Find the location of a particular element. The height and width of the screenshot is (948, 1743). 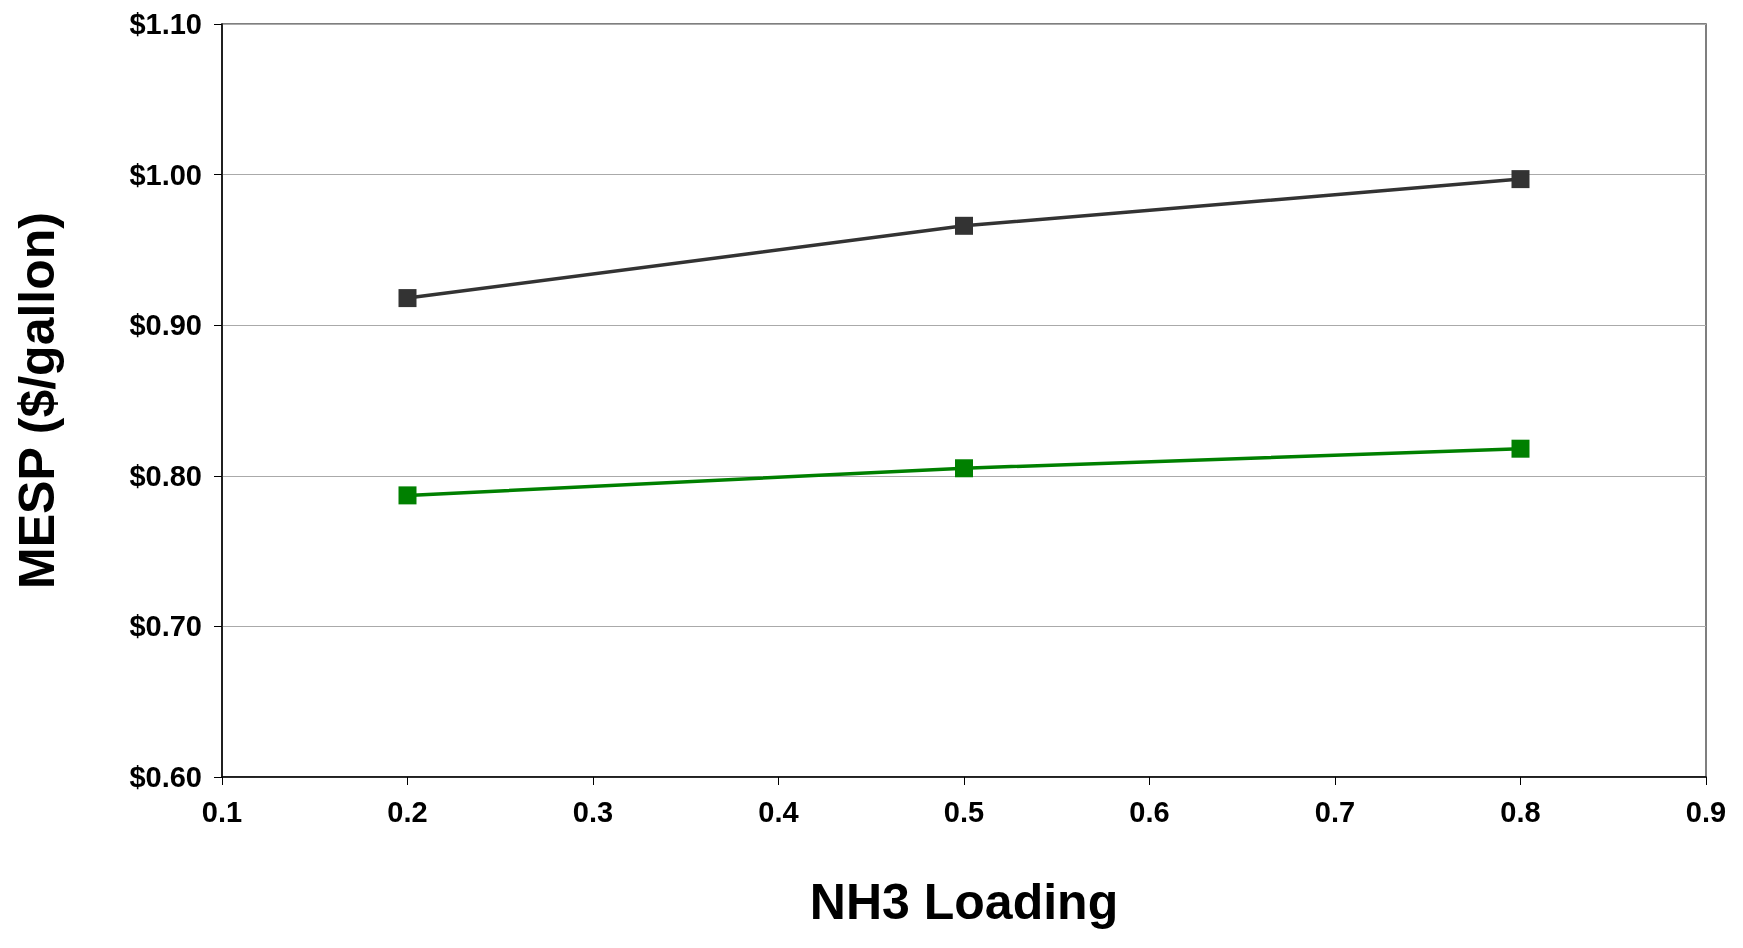

y-tick-label: $0.80 is located at coordinates (165, 475).